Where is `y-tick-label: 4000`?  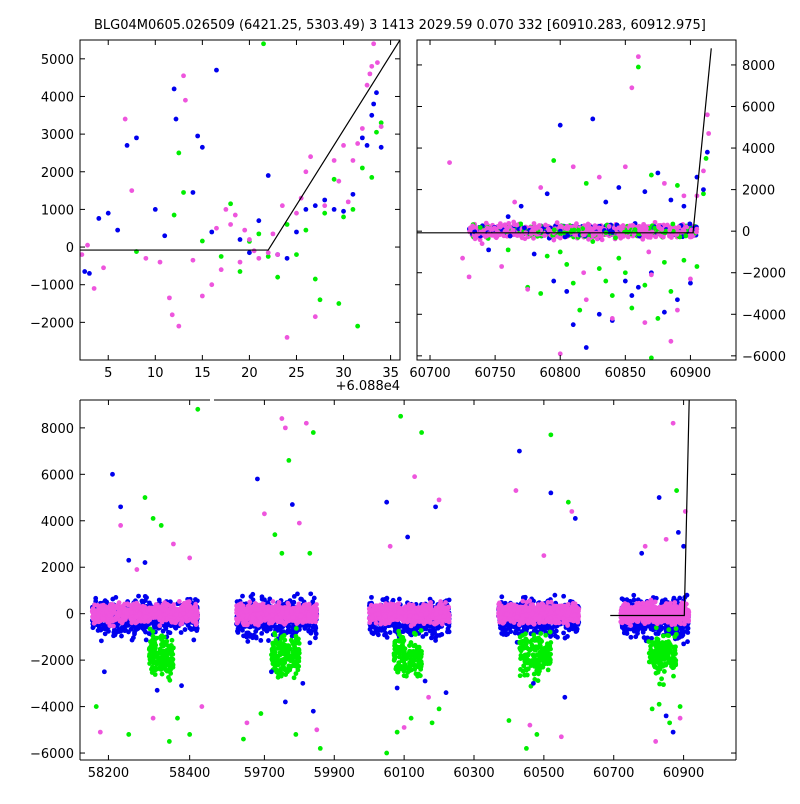 y-tick-label: 4000 is located at coordinates (57, 97).